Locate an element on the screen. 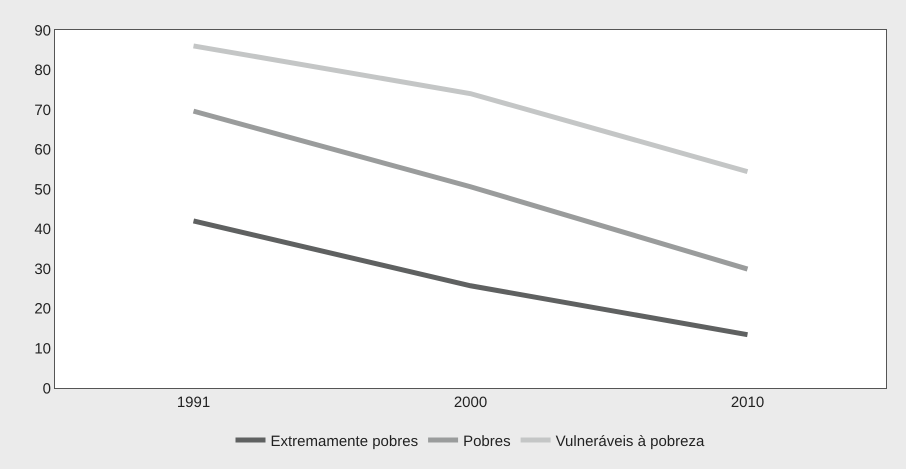 This screenshot has height=469, width=906. y-tick-label: 90 is located at coordinates (42, 31).